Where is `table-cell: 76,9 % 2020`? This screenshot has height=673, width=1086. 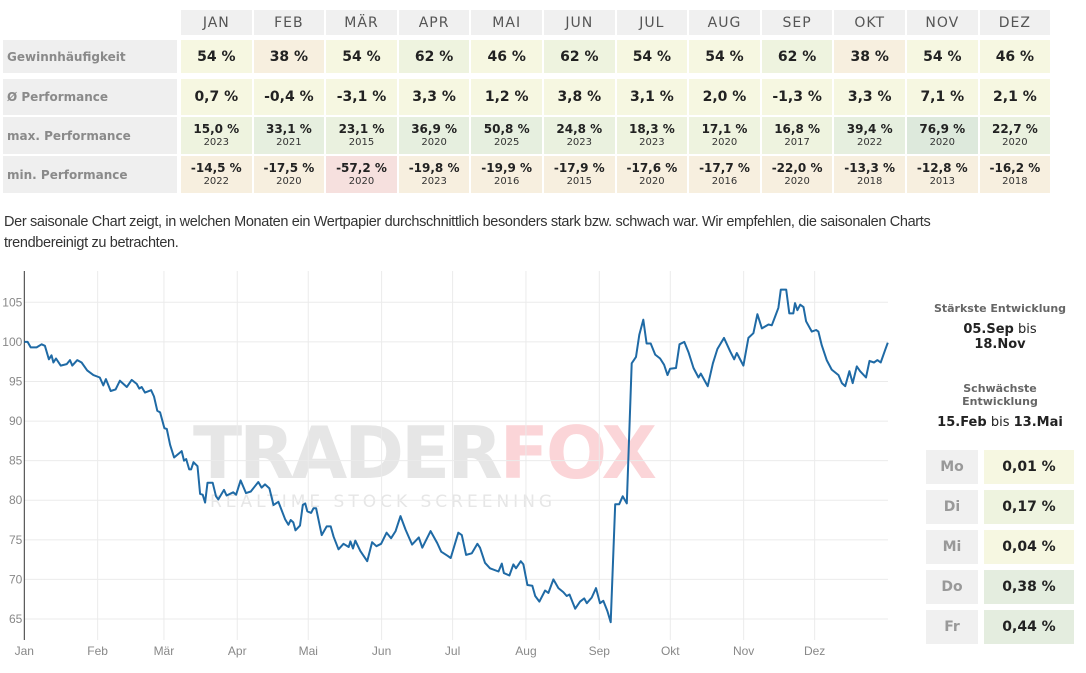 table-cell: 76,9 % 2020 is located at coordinates (942, 135).